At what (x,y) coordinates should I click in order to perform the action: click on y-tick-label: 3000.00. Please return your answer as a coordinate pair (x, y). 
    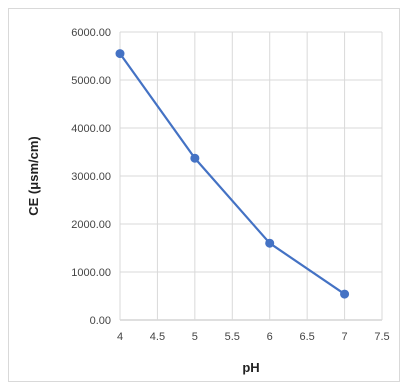
    Looking at the image, I should click on (91, 177).